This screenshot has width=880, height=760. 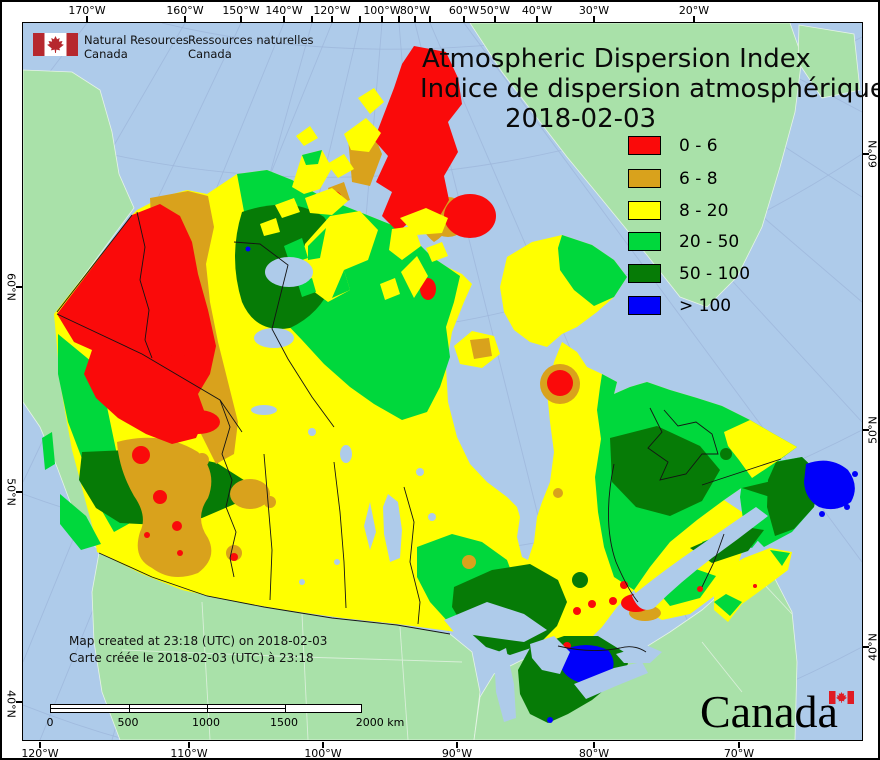 What do you see at coordinates (715, 274) in the screenshot?
I see `legend-label: 50 - 100` at bounding box center [715, 274].